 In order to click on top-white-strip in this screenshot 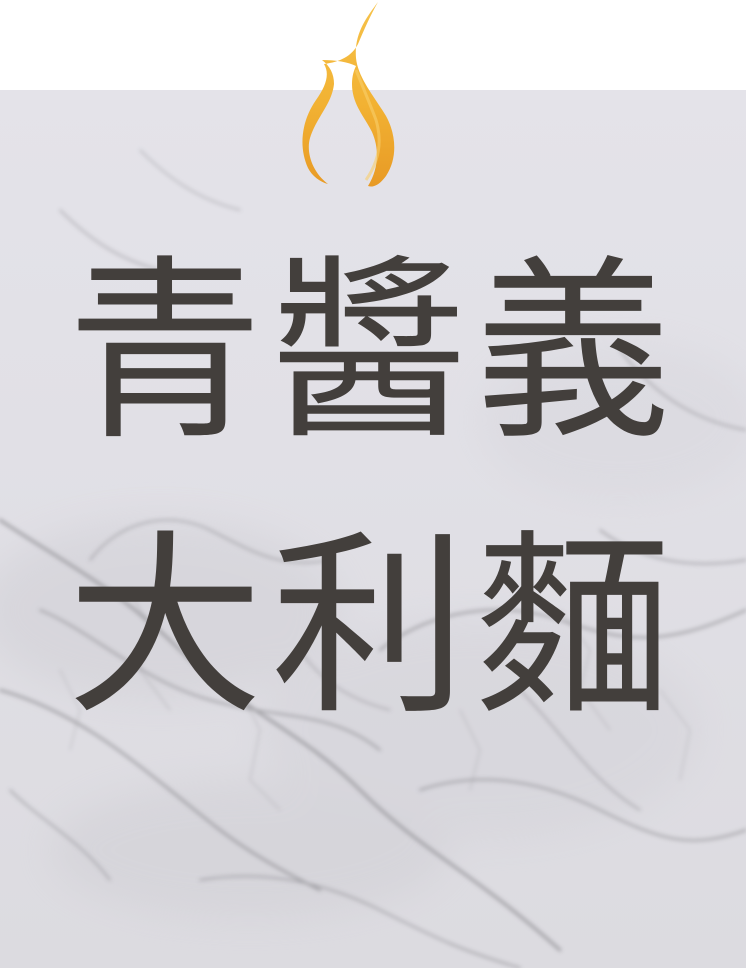, I will do `click(373, 45)`.